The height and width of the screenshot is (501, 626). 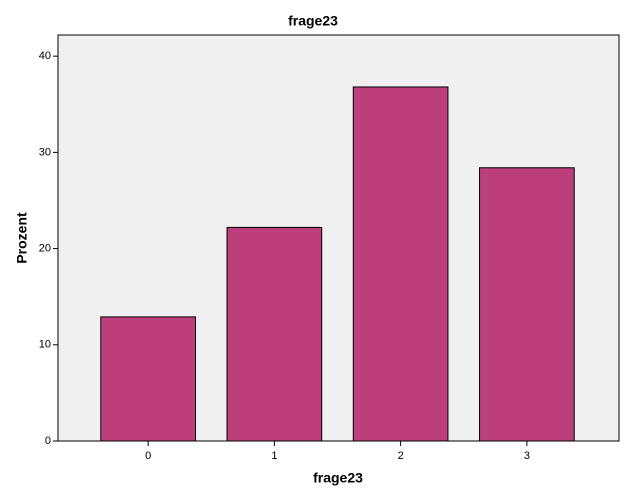 What do you see at coordinates (45, 56) in the screenshot?
I see `y-tick-label: 40` at bounding box center [45, 56].